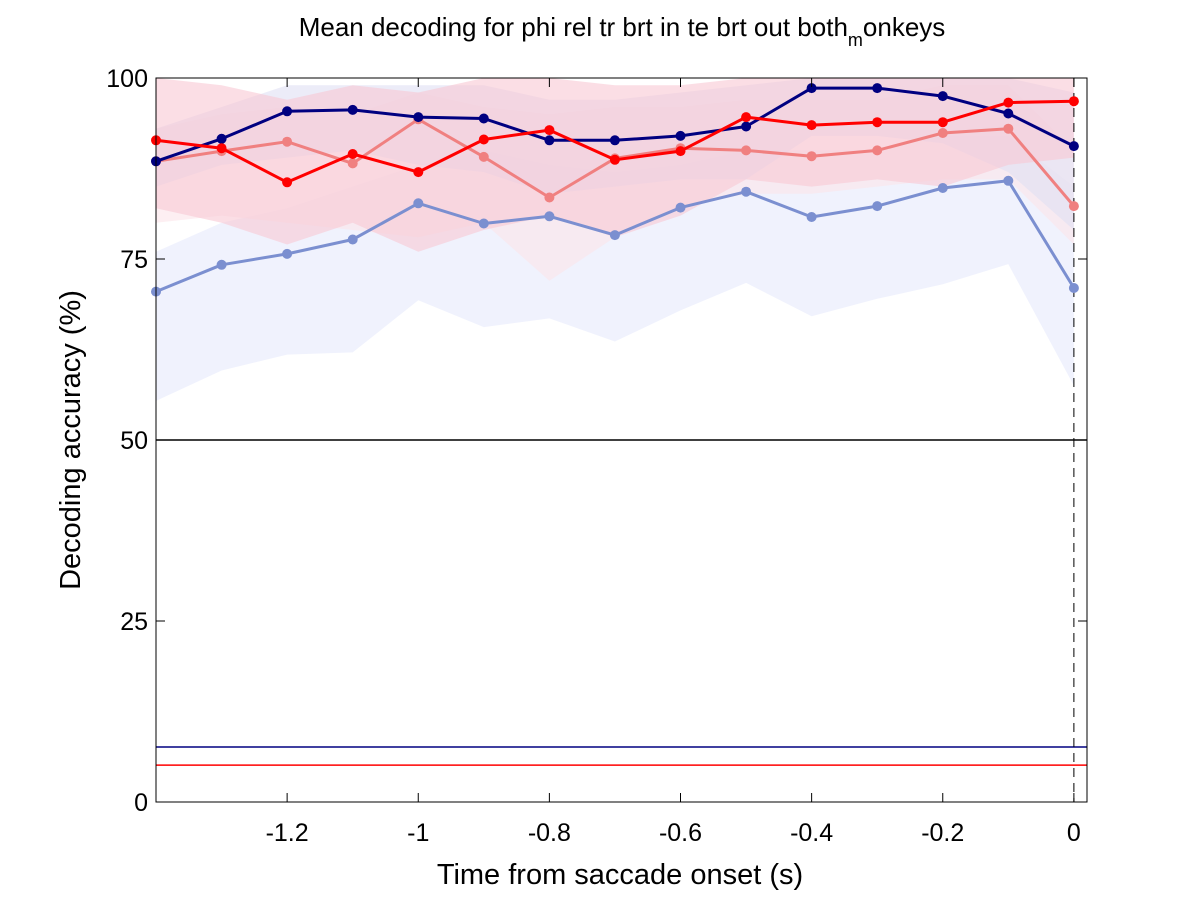 This screenshot has width=1200, height=900. Describe the element at coordinates (287, 833) in the screenshot. I see `x-tick-label: -1.2` at that location.